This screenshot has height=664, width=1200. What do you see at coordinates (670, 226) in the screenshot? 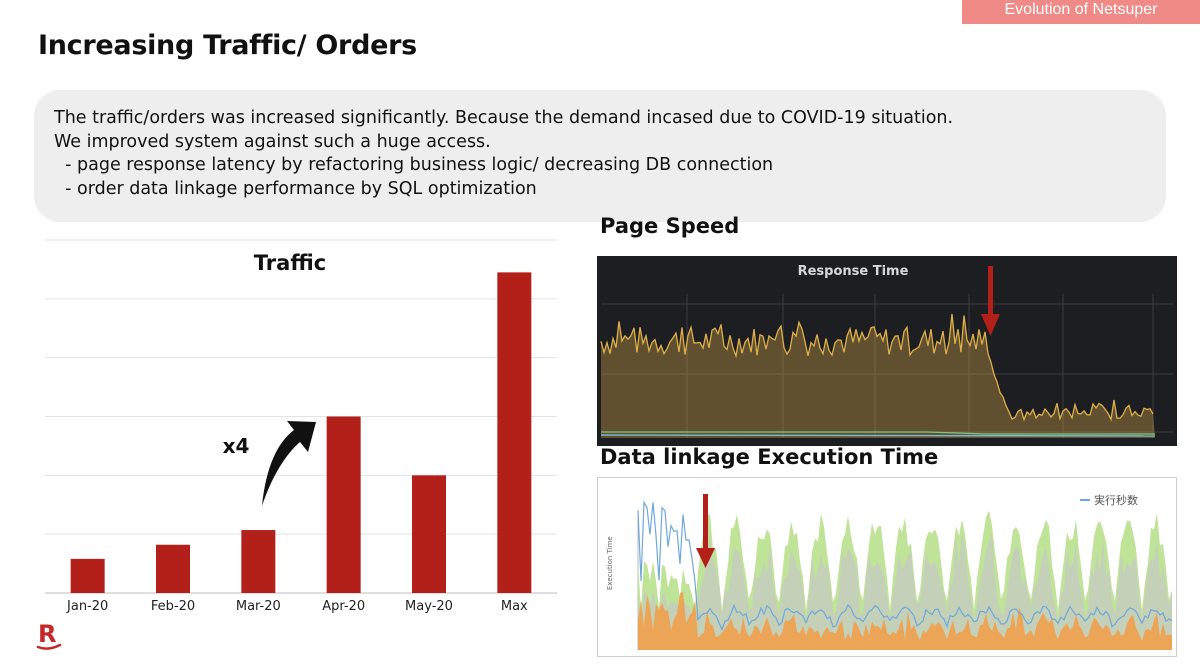
I see `page-speed-heading: Page Speed` at bounding box center [670, 226].